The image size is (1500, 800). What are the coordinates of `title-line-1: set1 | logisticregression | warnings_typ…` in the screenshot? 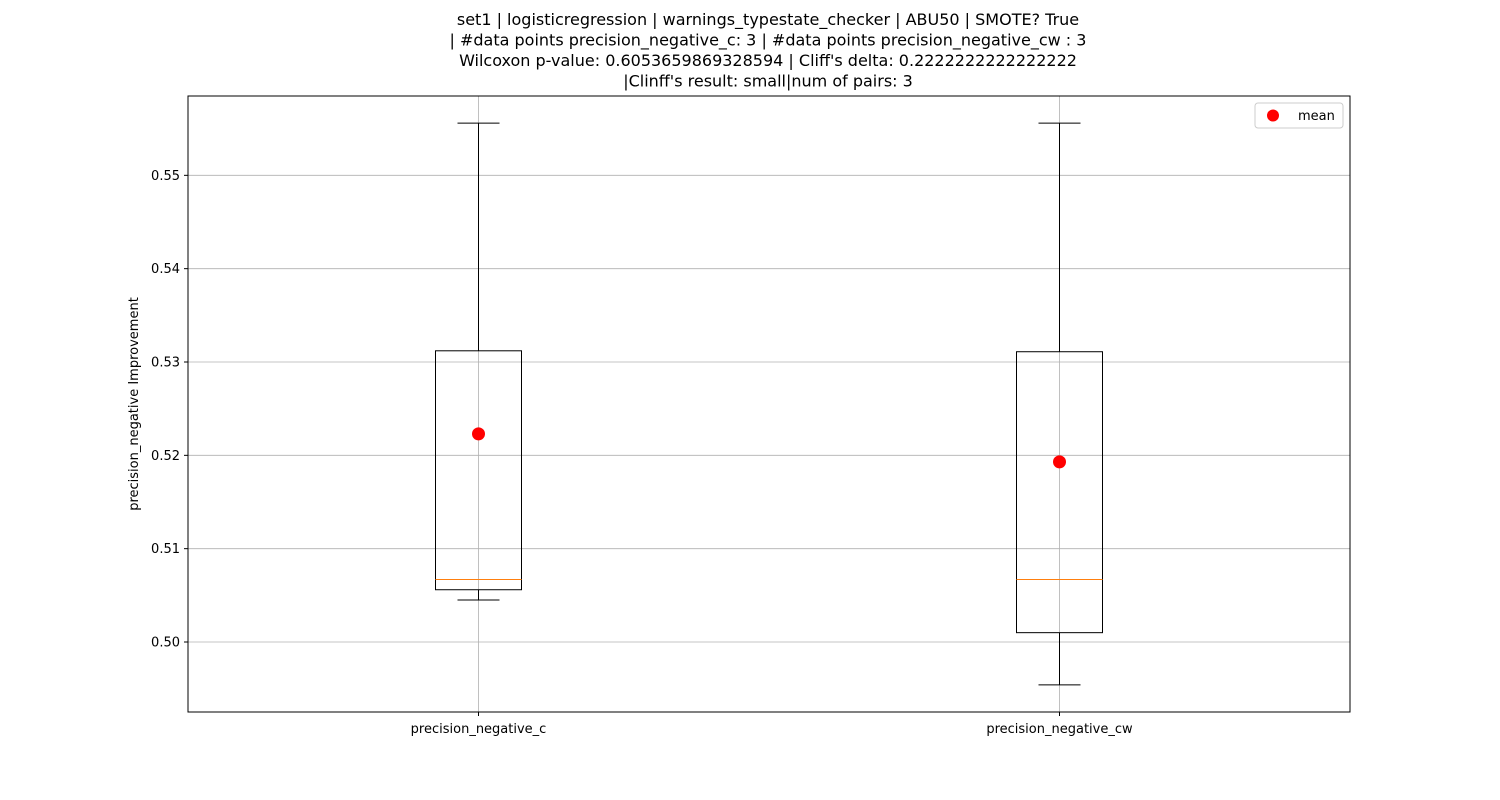 It's located at (768, 20).